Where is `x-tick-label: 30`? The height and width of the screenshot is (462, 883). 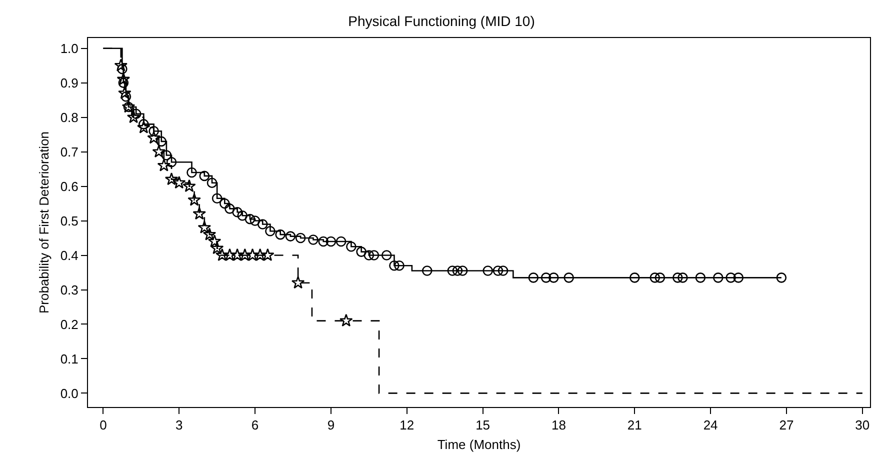 x-tick-label: 30 is located at coordinates (862, 425).